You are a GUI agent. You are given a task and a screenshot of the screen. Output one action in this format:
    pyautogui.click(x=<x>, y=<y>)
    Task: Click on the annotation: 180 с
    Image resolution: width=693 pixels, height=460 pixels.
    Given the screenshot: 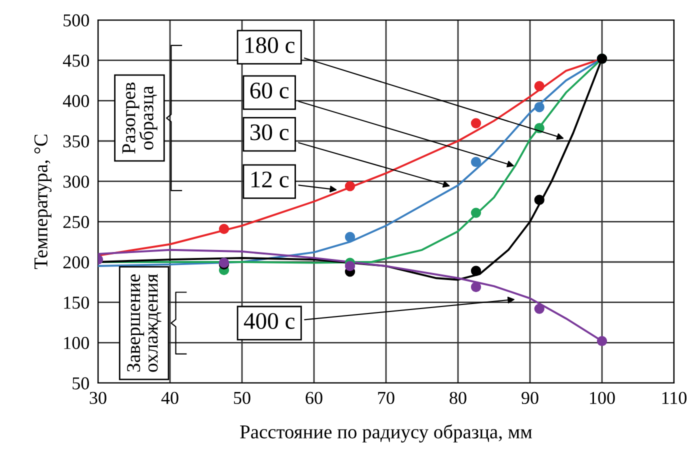 What is the action you would take?
    pyautogui.click(x=270, y=45)
    